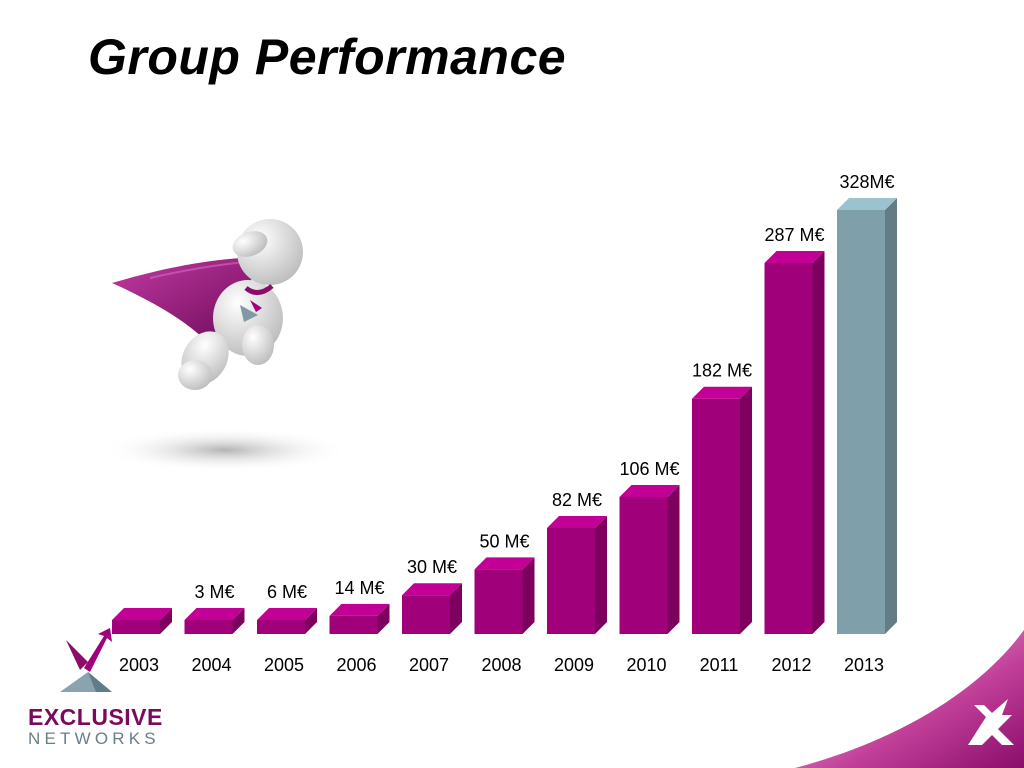 The height and width of the screenshot is (768, 1024). Describe the element at coordinates (359, 618) in the screenshot. I see `bar-2006` at that location.